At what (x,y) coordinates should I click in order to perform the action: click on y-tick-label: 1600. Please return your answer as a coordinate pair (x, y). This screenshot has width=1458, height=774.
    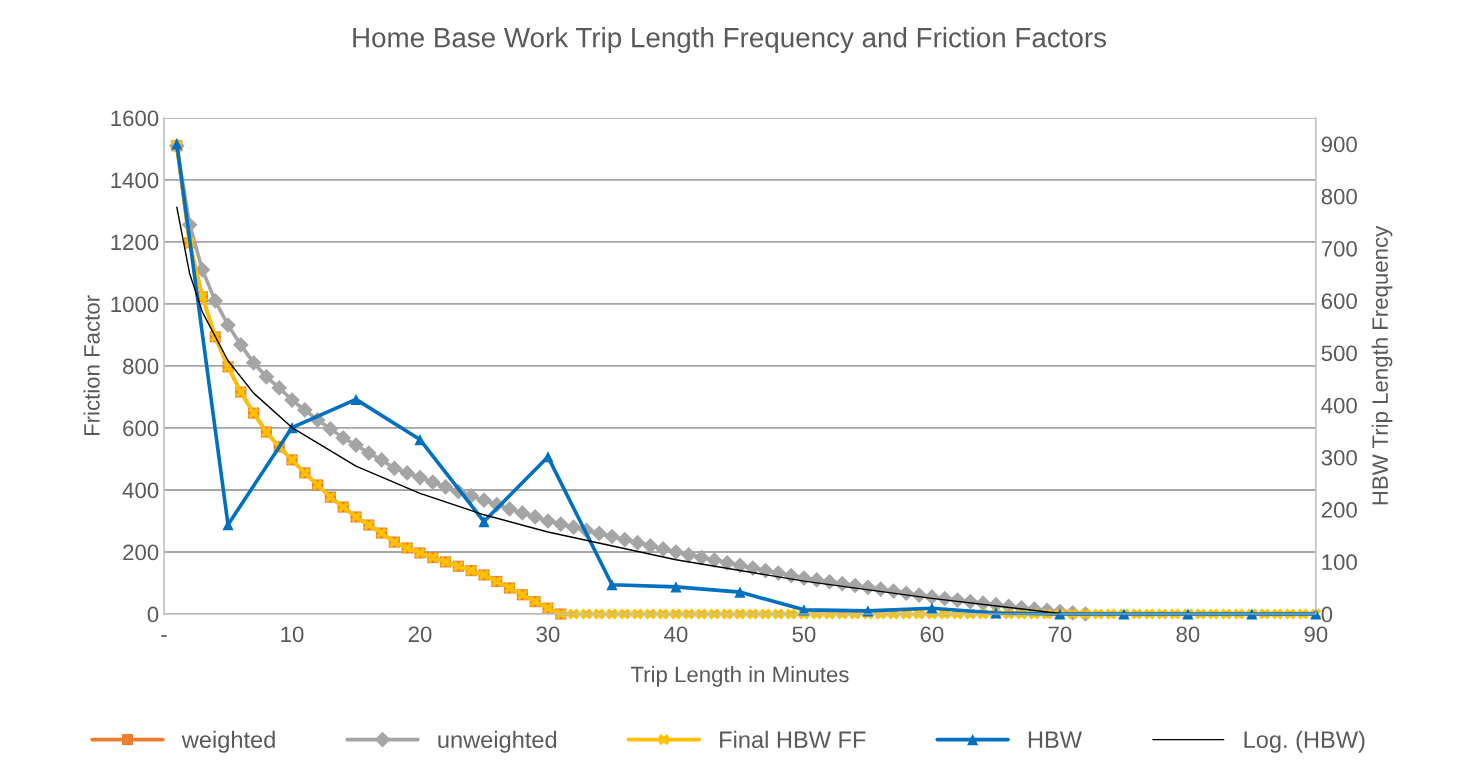
    Looking at the image, I should click on (135, 118).